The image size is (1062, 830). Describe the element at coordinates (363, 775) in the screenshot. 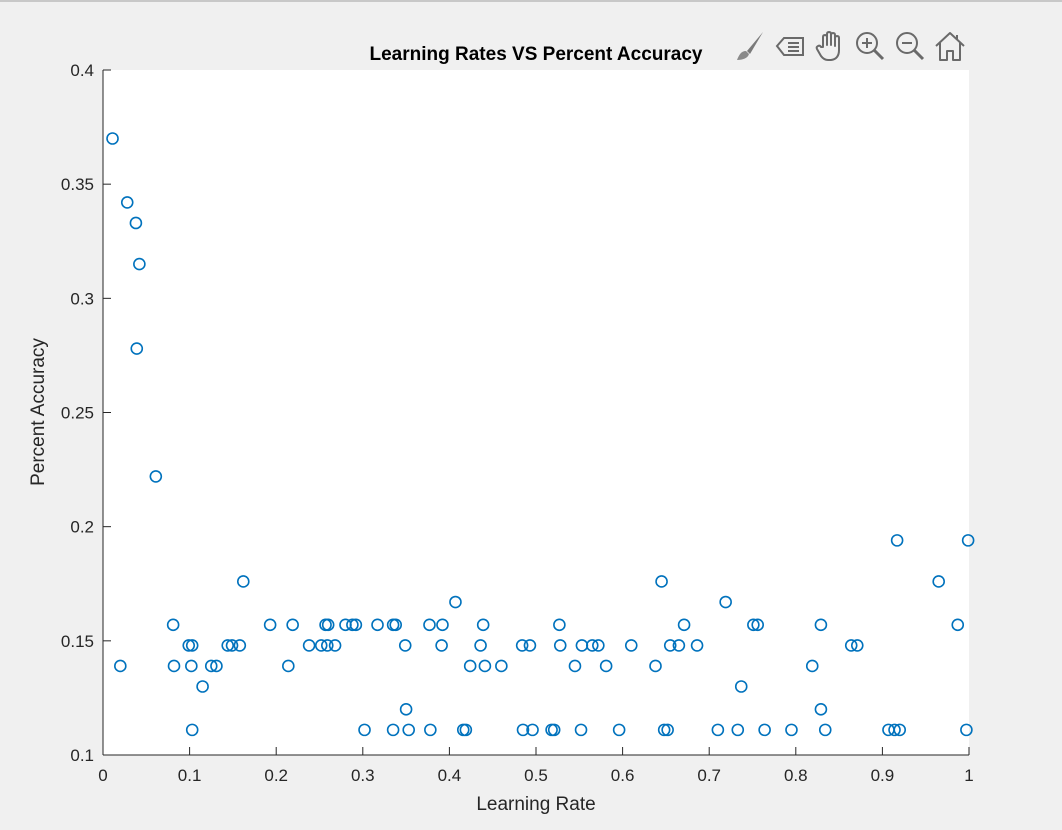

I see `x-tick-label: 0.3` at that location.